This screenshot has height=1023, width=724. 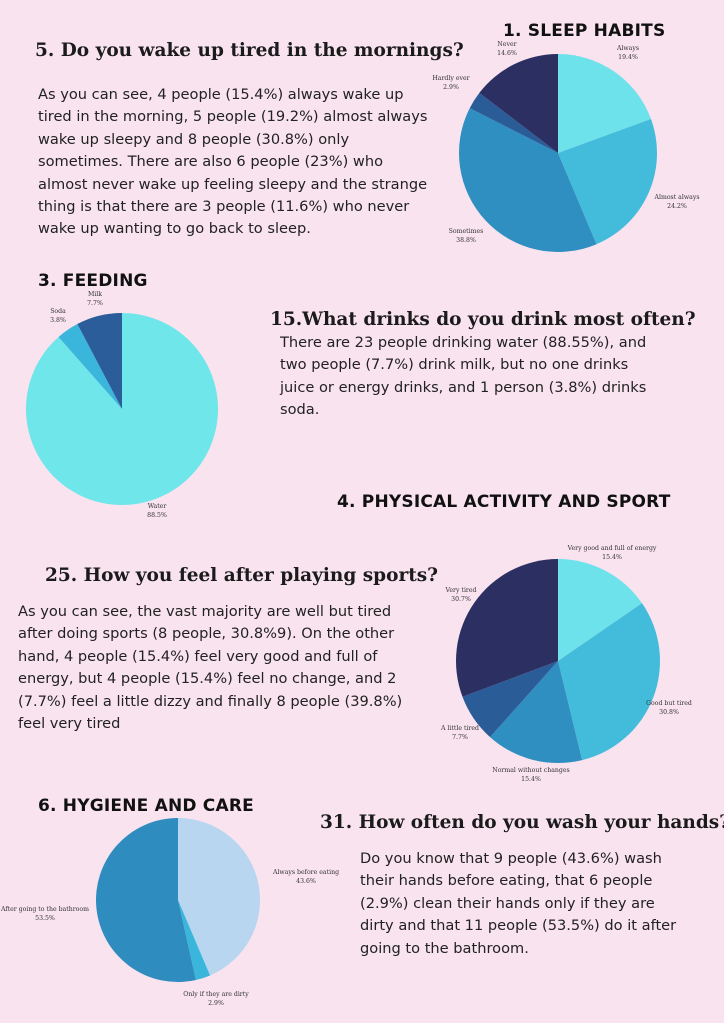 I want to click on pie-label-category: Soda, so click(x=58, y=311).